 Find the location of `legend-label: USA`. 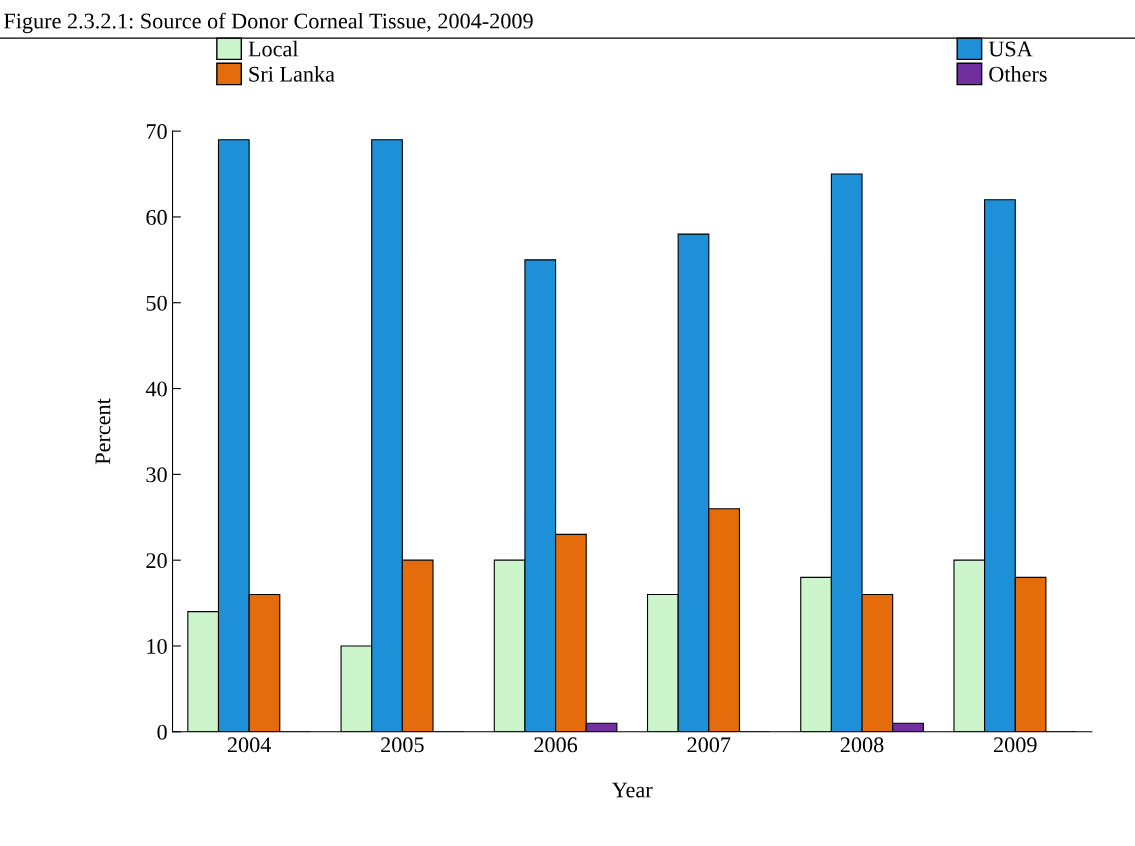

legend-label: USA is located at coordinates (1010, 49).